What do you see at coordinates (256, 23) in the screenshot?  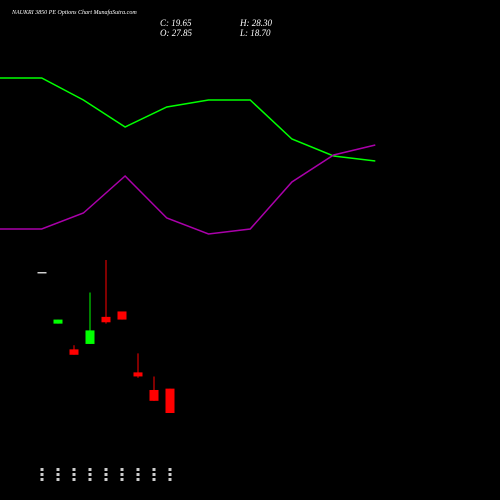 I see `high-value: H: 28.30` at bounding box center [256, 23].